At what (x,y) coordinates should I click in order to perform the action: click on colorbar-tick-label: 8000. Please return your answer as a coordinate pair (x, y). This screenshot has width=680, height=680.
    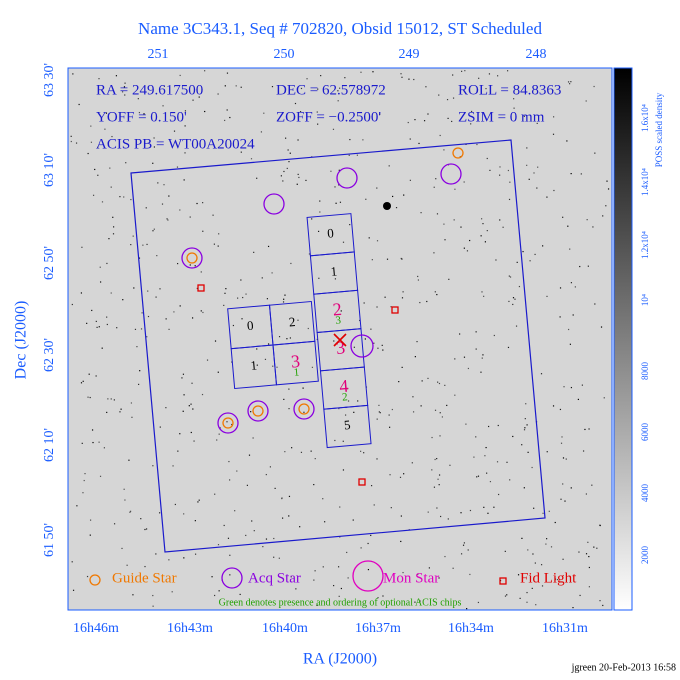
    Looking at the image, I should click on (645, 371).